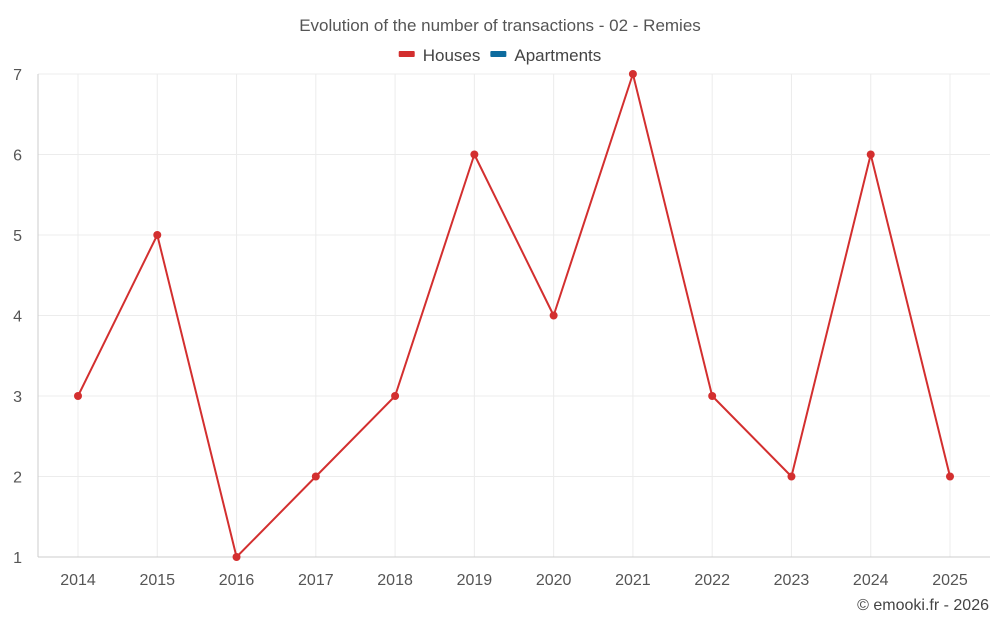 The image size is (1000, 630). What do you see at coordinates (557, 55) in the screenshot?
I see `legend-label: Apartments` at bounding box center [557, 55].